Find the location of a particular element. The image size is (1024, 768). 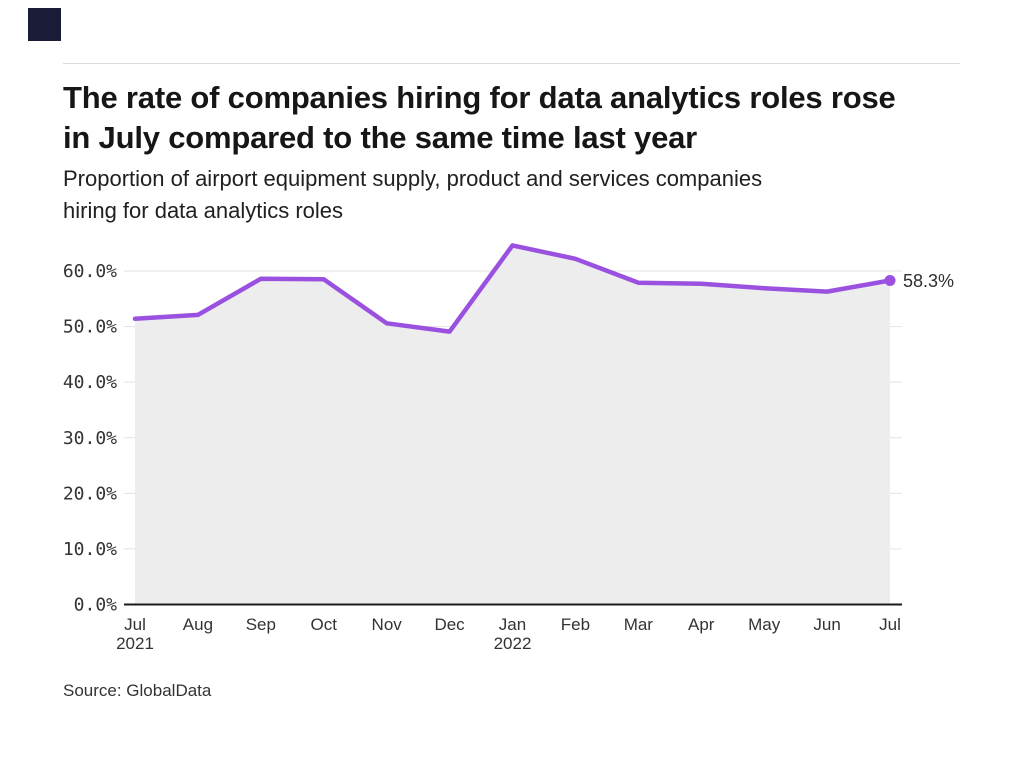

source-text: Source: GlobalData is located at coordinates (137, 690).